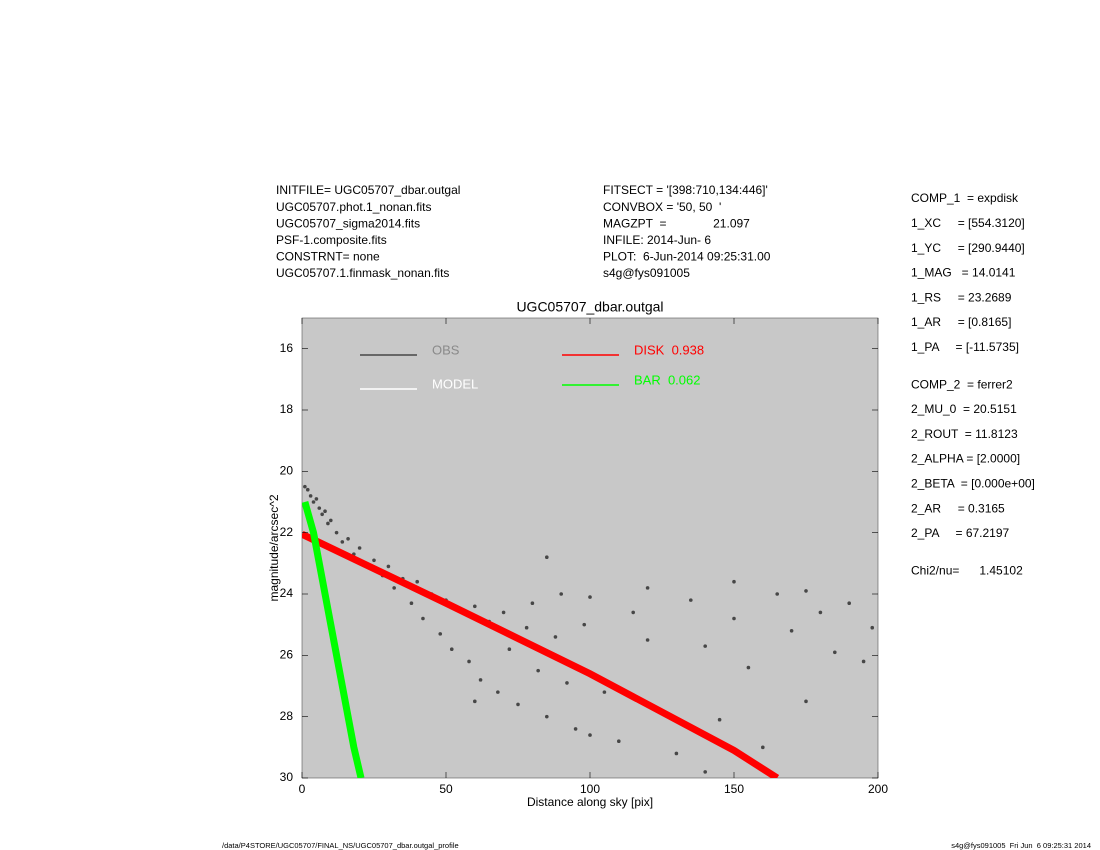 The width and height of the screenshot is (1100, 850). Describe the element at coordinates (734, 789) in the screenshot. I see `x-tick-label: 150` at that location.